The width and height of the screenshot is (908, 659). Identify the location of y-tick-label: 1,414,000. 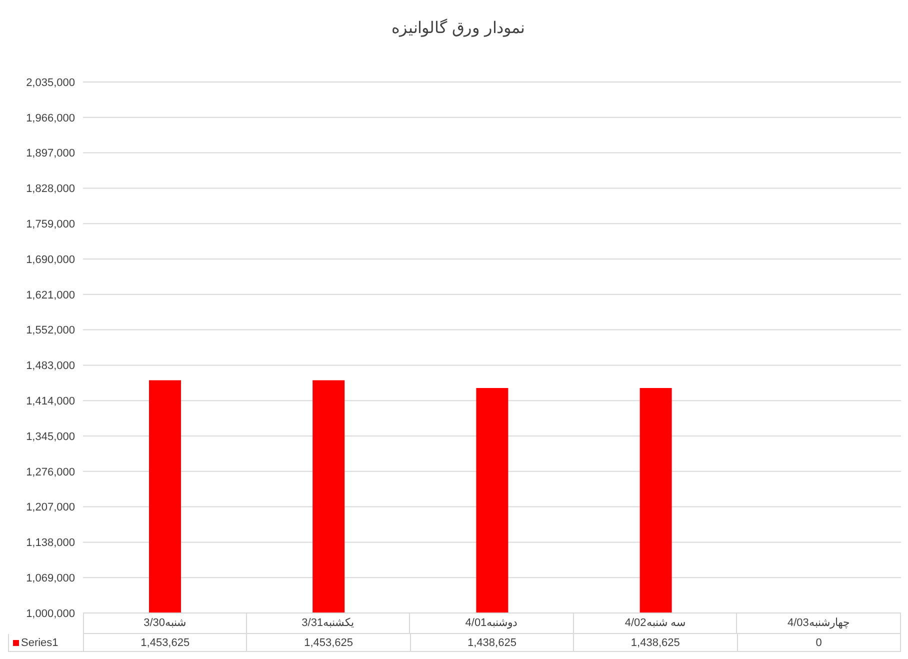
(50, 402).